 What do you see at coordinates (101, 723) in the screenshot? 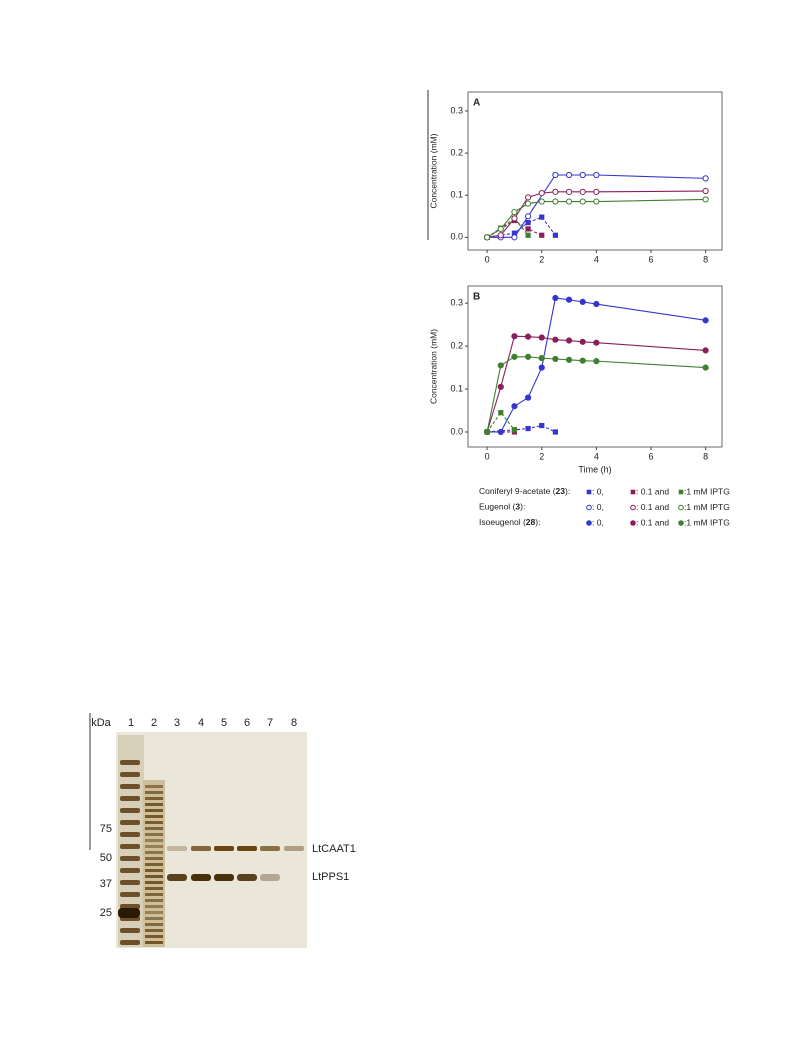
I see `gel-unit: kDa` at bounding box center [101, 723].